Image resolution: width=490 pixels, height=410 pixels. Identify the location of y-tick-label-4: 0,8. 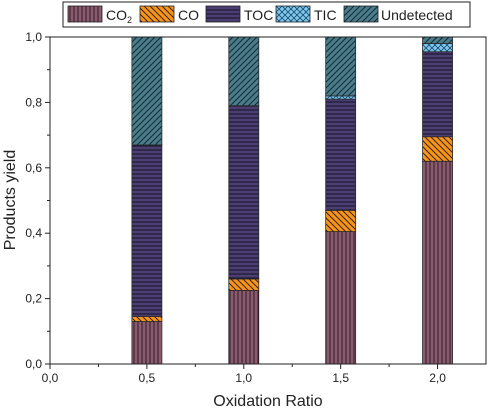
(33, 102).